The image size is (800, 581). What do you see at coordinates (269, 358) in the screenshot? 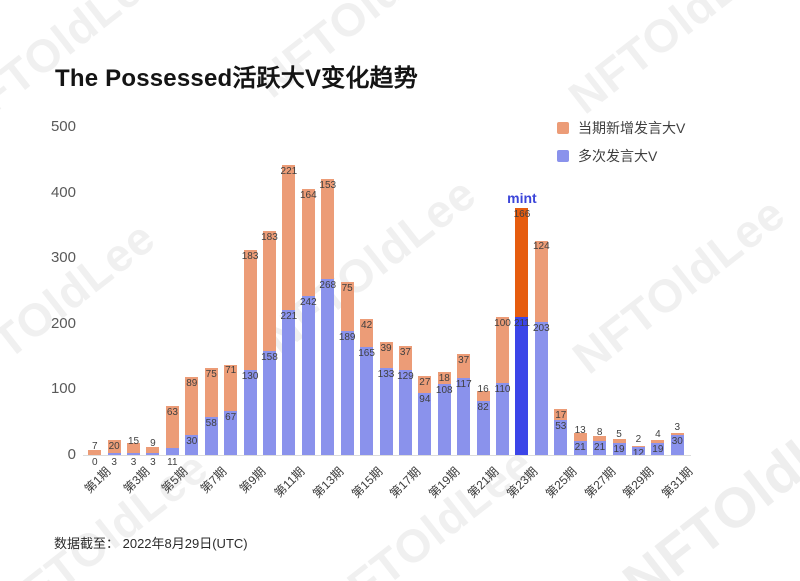
I see `bar-value-label: 158` at bounding box center [269, 358].